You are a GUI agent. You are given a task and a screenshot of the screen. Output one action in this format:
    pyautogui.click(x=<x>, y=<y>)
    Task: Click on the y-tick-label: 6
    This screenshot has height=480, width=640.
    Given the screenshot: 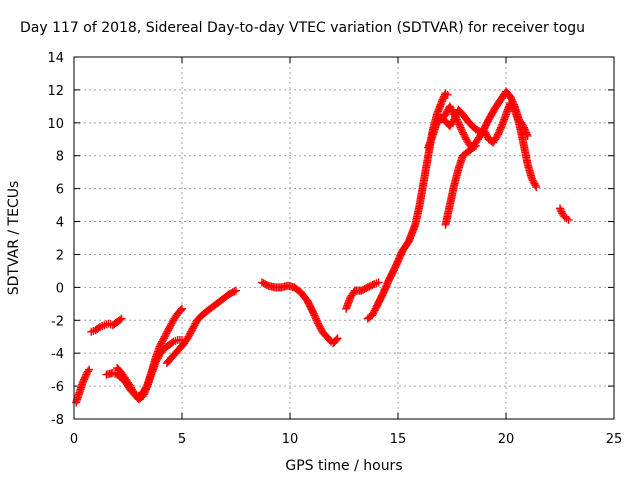 What is the action you would take?
    pyautogui.click(x=60, y=190)
    